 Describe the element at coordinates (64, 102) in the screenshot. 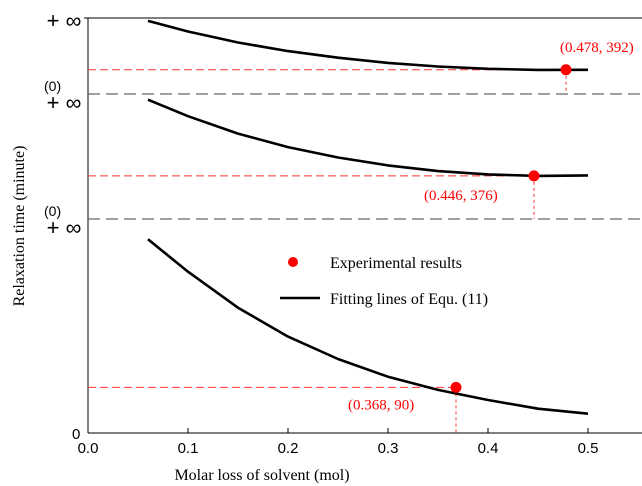

I see `y-tick-infinity-panel-2: + ∞` at that location.